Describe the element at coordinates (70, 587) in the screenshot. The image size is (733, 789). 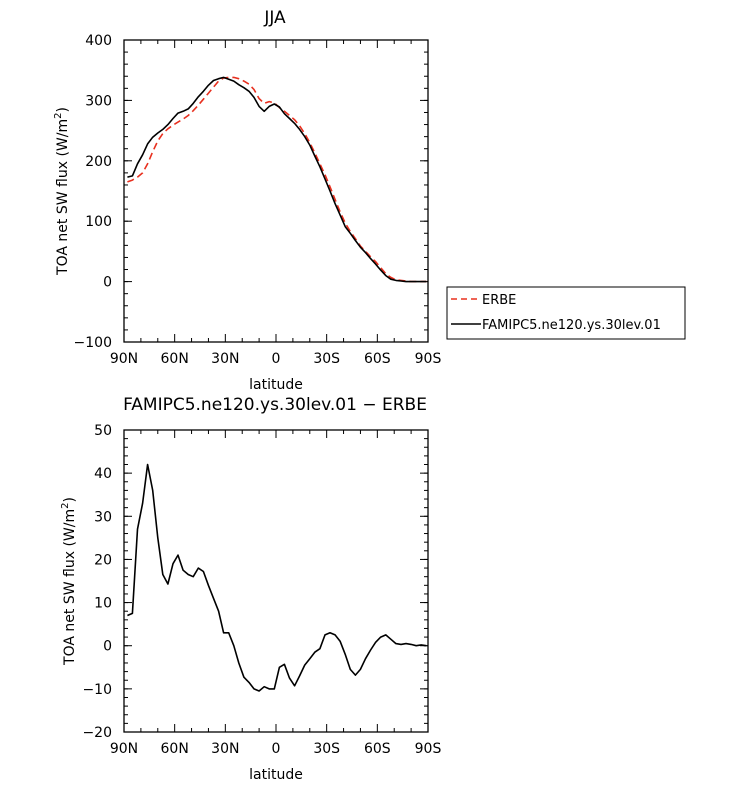
I see `bottom-y-axis-label-text: TOA net SW flux (W/m` at that location.